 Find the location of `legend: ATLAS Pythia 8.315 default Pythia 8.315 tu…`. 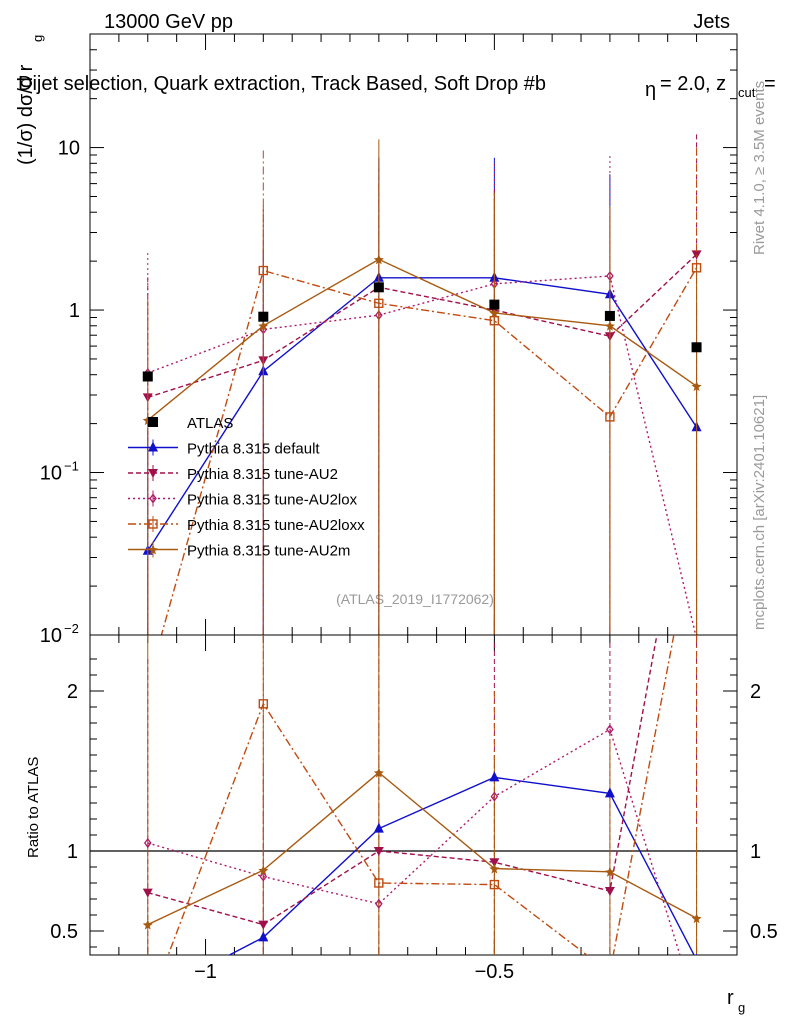

legend: ATLAS Pythia 8.315 default Pythia 8.315 tu… is located at coordinates (246, 487).